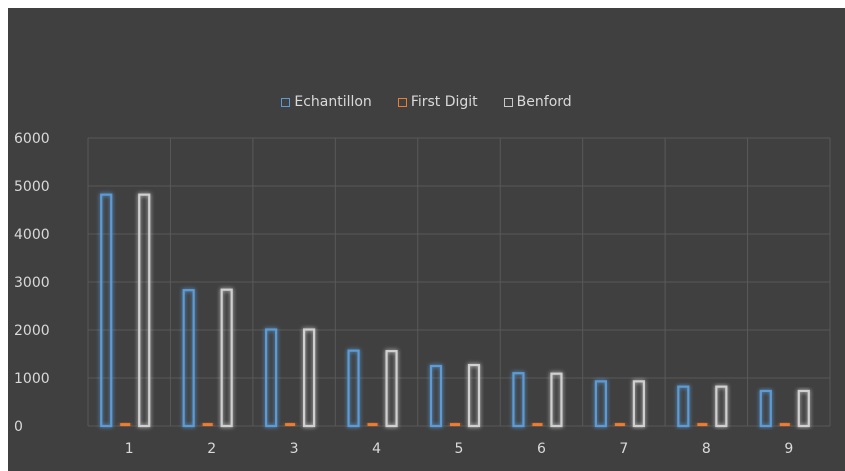 The width and height of the screenshot is (845, 471). What do you see at coordinates (211, 449) in the screenshot?
I see `x-tick-label: 2` at bounding box center [211, 449].